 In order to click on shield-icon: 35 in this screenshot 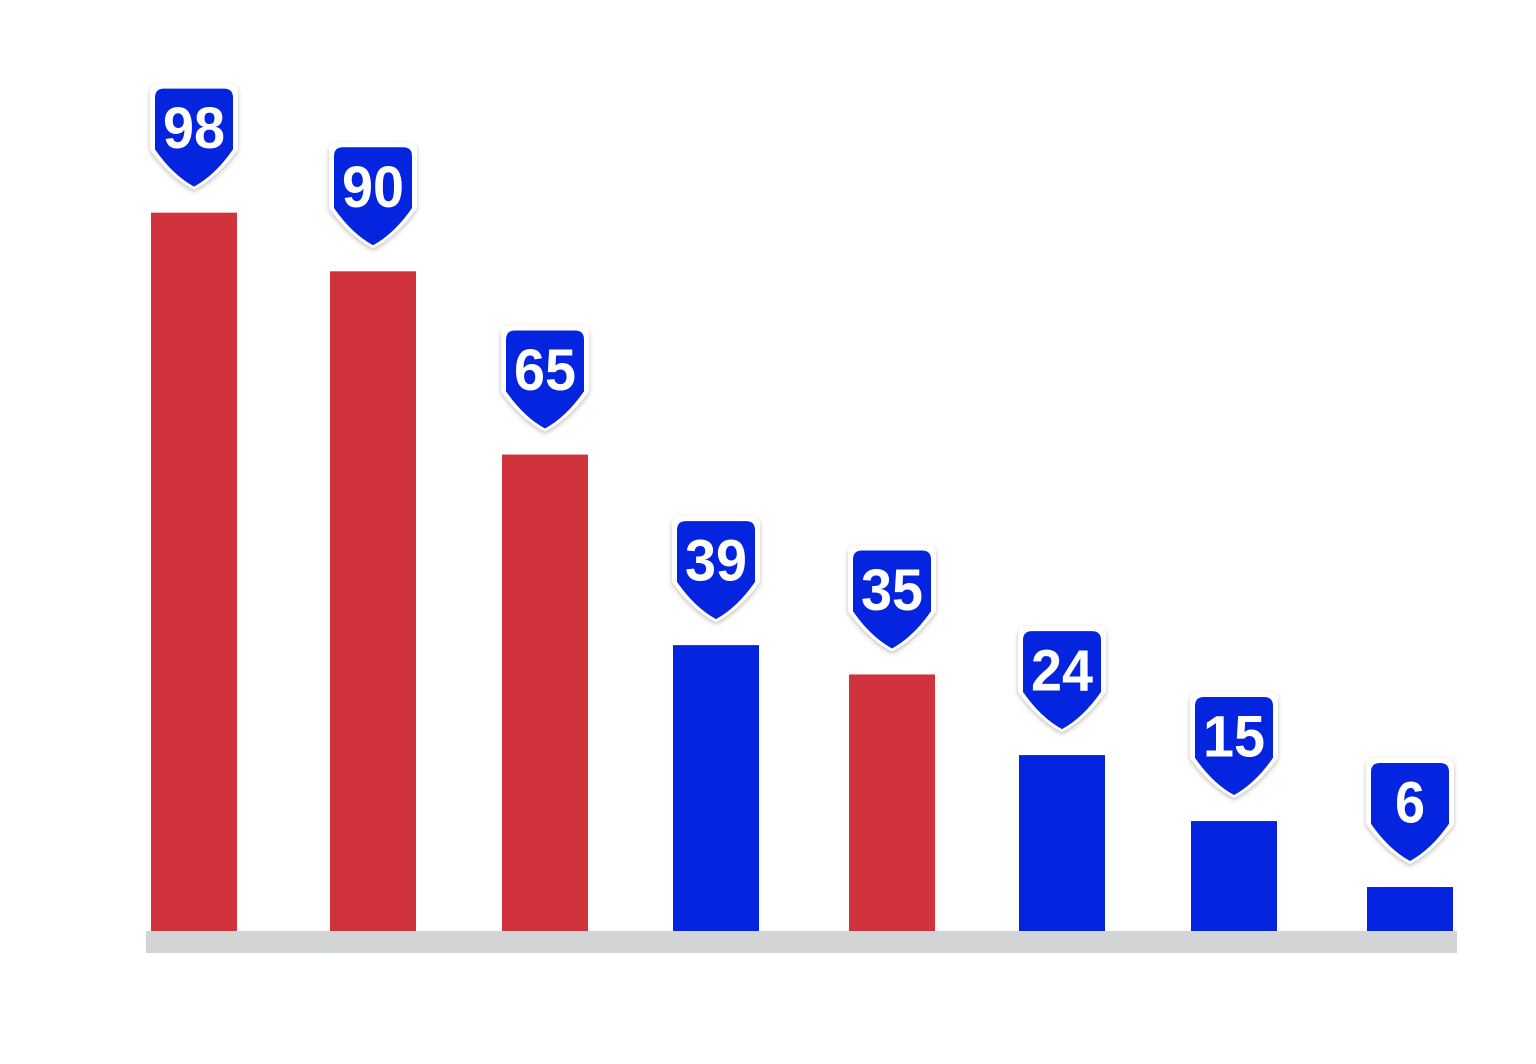, I will do `click(892, 598)`.